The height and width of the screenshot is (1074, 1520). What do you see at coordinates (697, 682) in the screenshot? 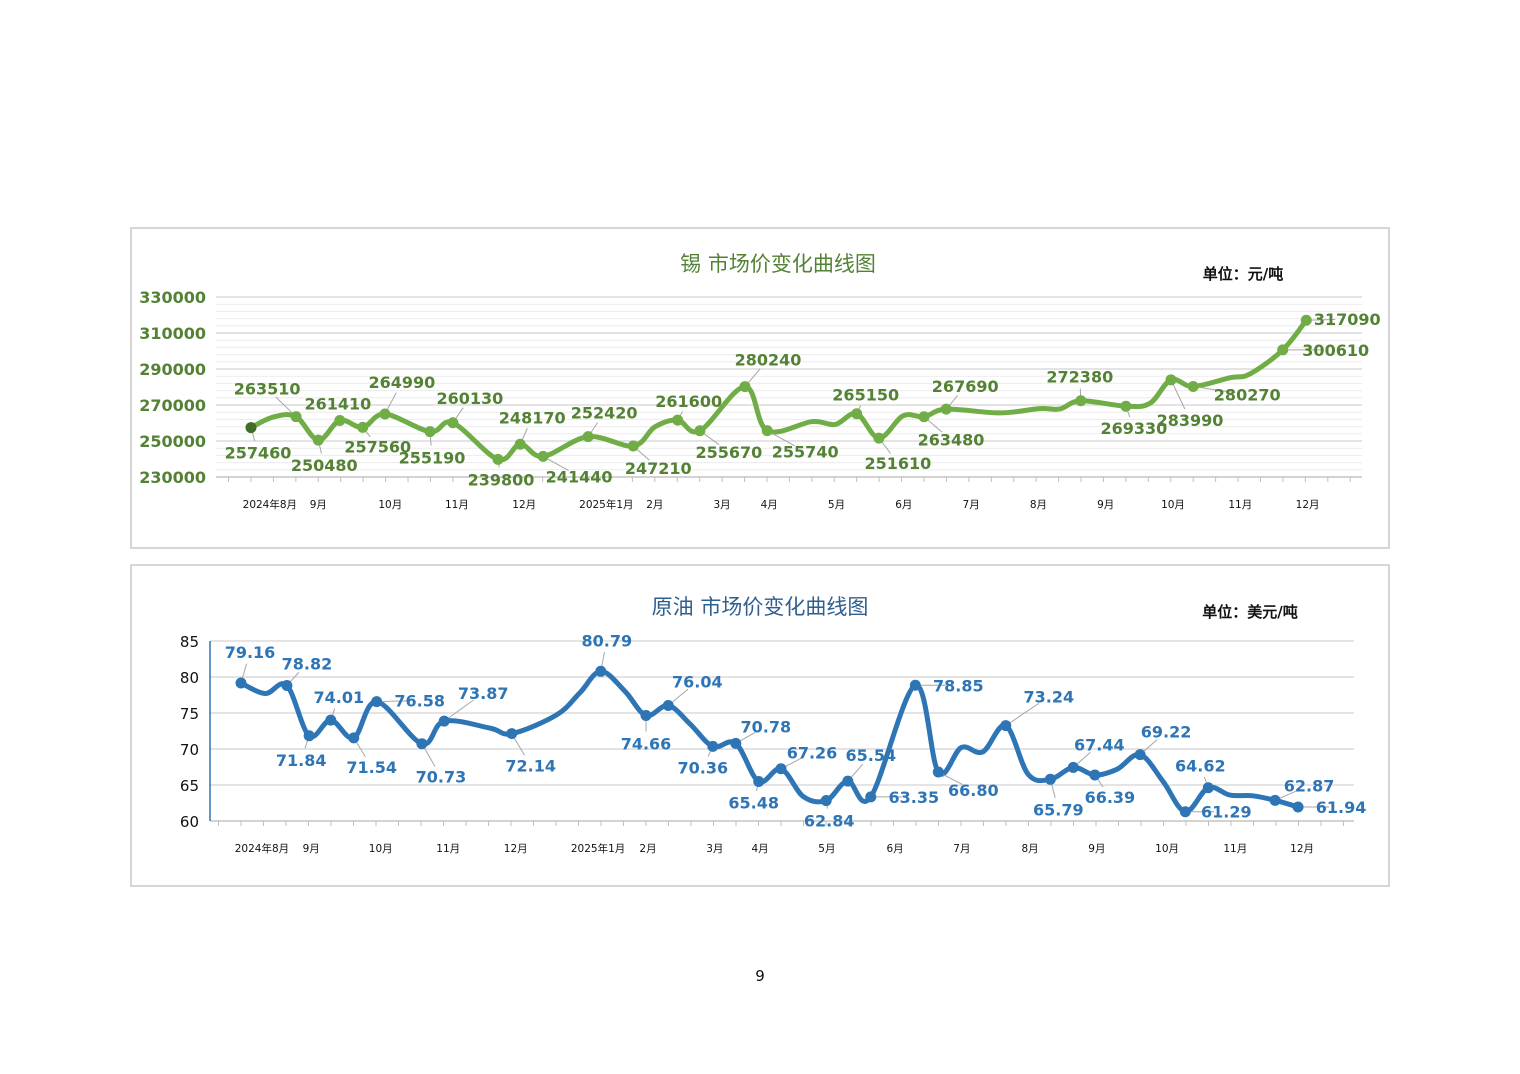
I see `data-label: 76.04` at bounding box center [697, 682].